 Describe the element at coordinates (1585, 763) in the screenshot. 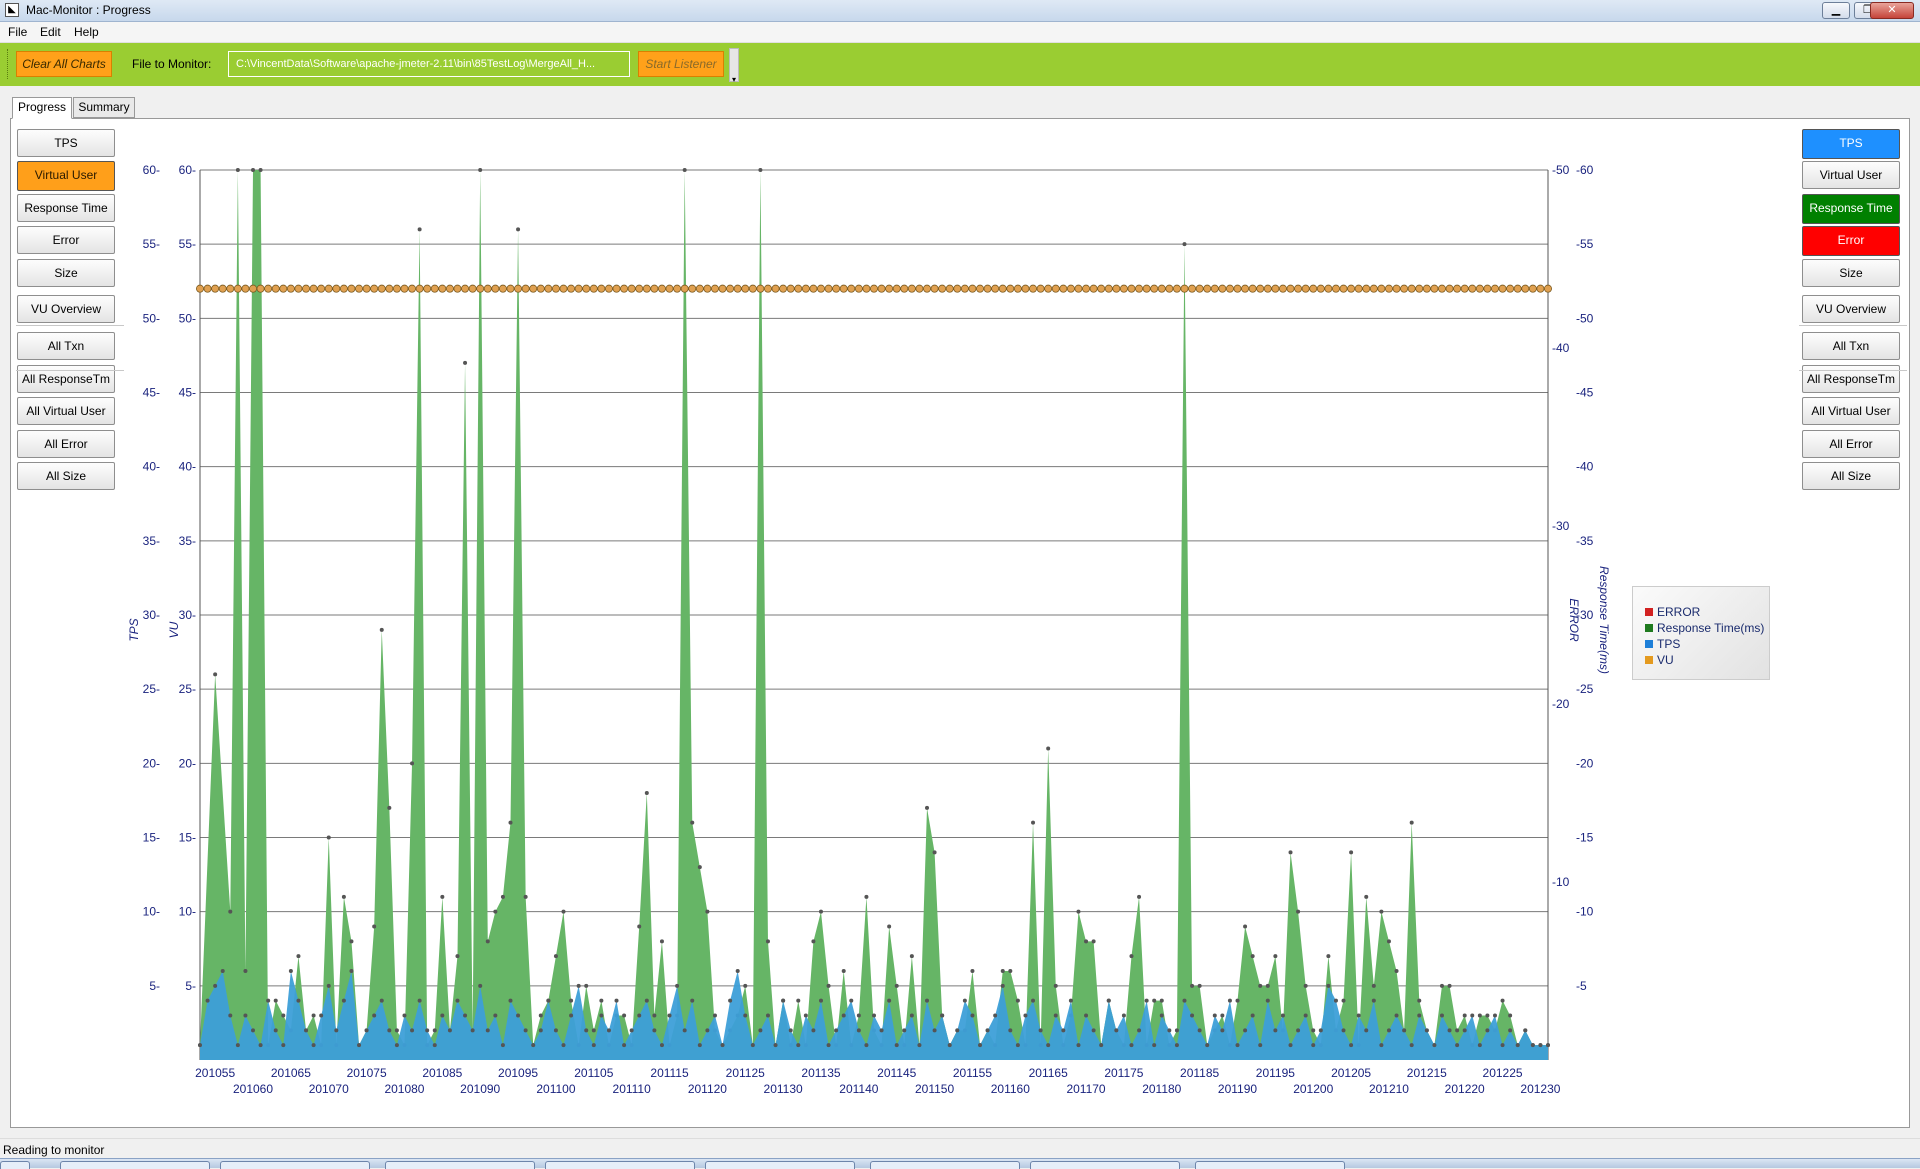

I see `response-time-tick-label: -20` at that location.